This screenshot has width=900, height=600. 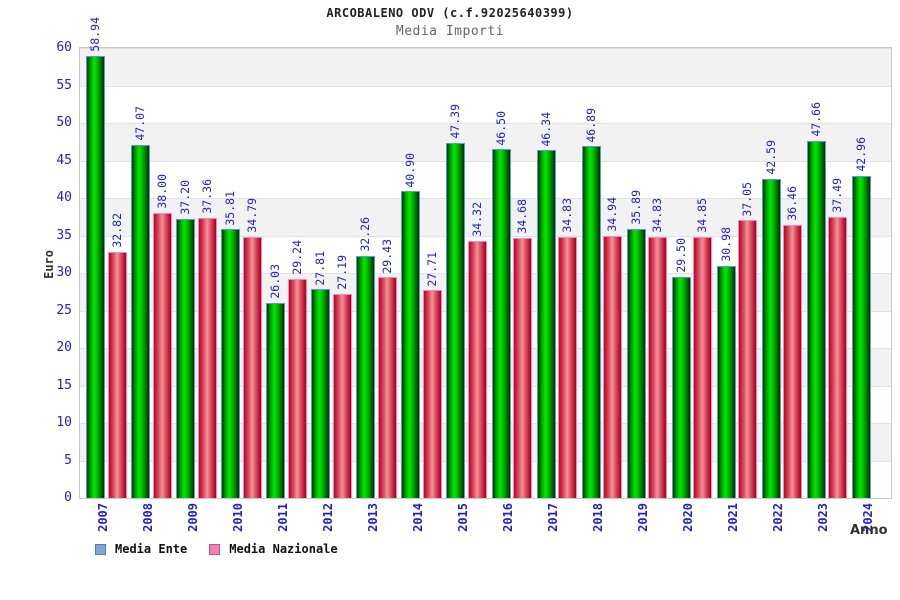 I want to click on bar-value-label: 29.50, so click(x=680, y=255).